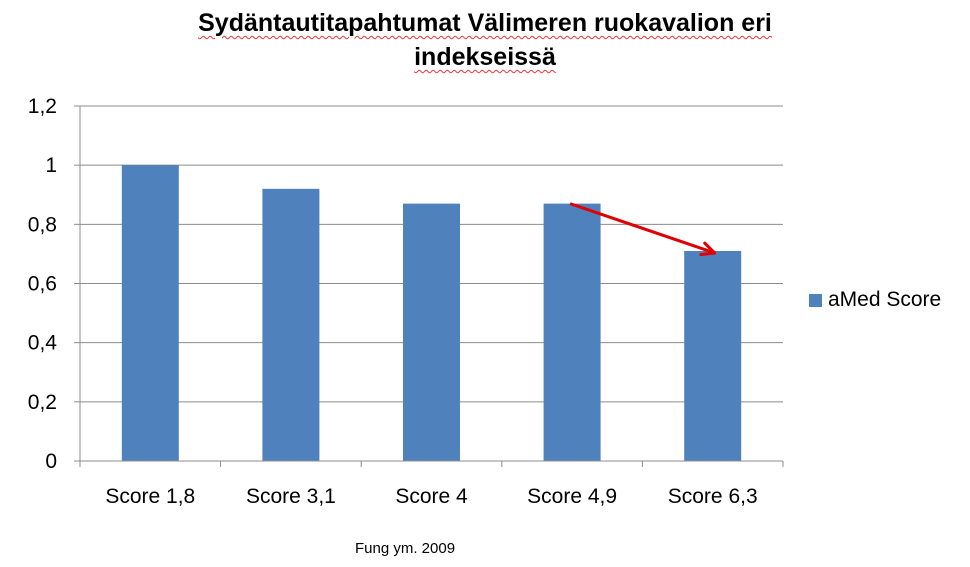  Describe the element at coordinates (572, 496) in the screenshot. I see `x-category-label: Score 4,9` at that location.